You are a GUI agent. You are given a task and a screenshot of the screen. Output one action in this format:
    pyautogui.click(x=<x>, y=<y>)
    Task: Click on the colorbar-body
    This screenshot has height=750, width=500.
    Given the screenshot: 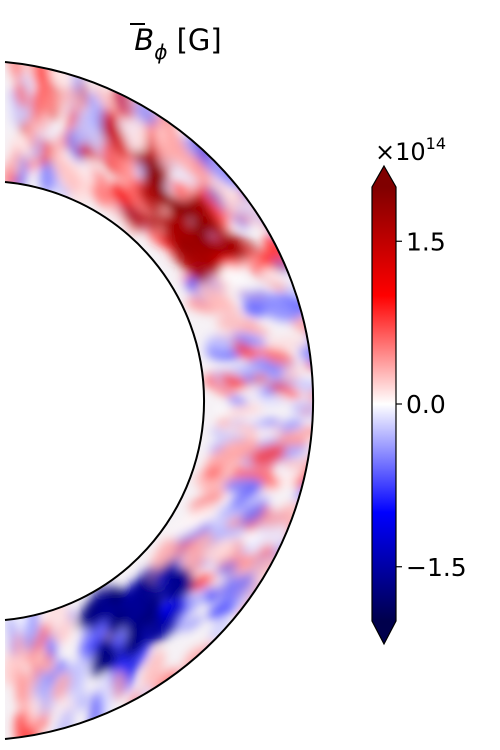 What is the action you would take?
    pyautogui.click(x=384, y=404)
    